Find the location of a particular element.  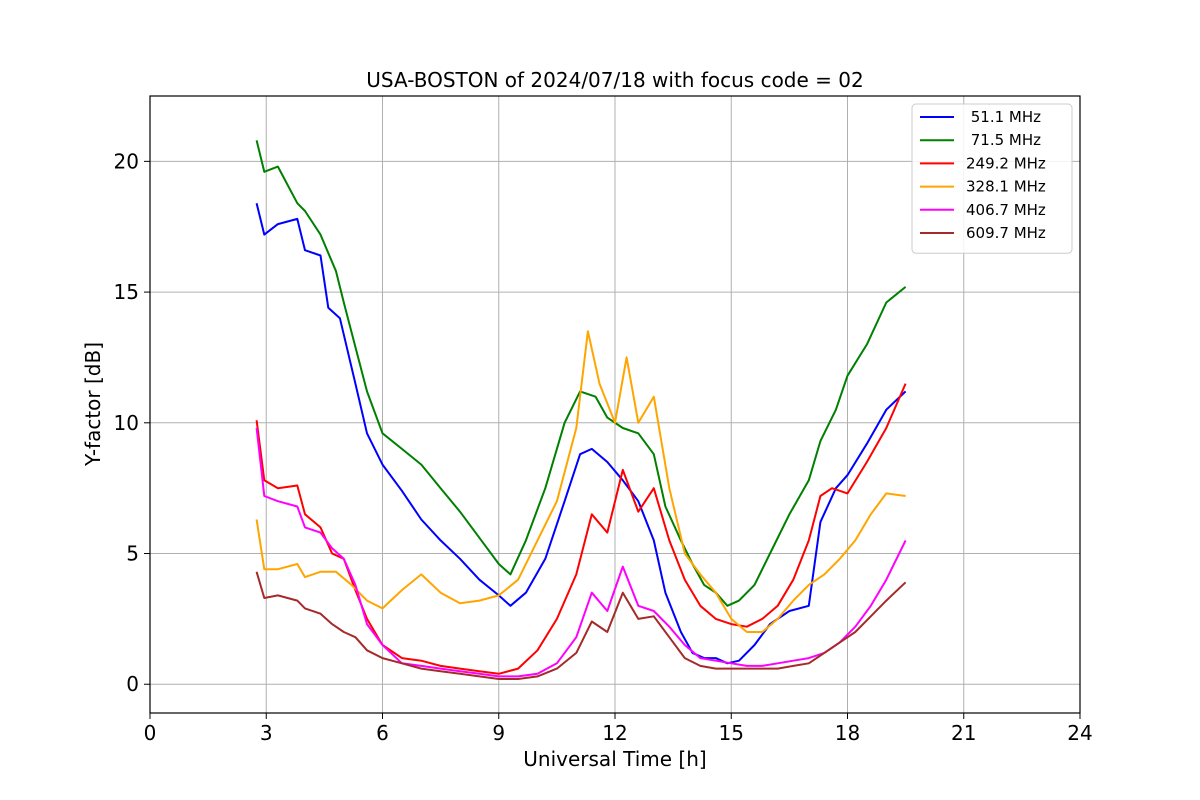

x-tick-label: 24 is located at coordinates (1079, 733).